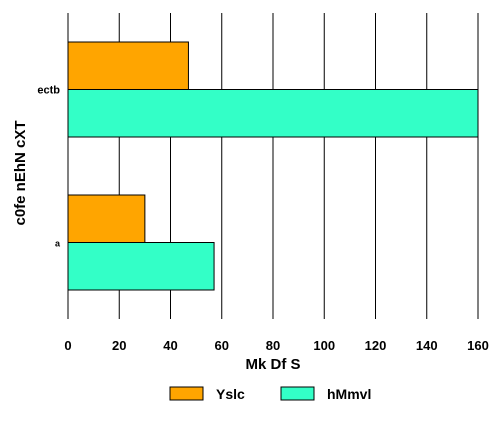 This screenshot has height=432, width=504. Describe the element at coordinates (48, 91) in the screenshot. I see `category-label: ectb` at that location.